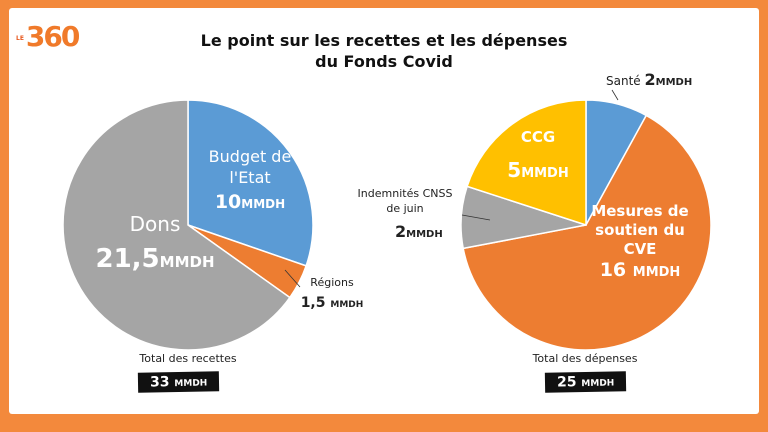  I want to click on total-recettes-label: Total des recettes, so click(188, 358).